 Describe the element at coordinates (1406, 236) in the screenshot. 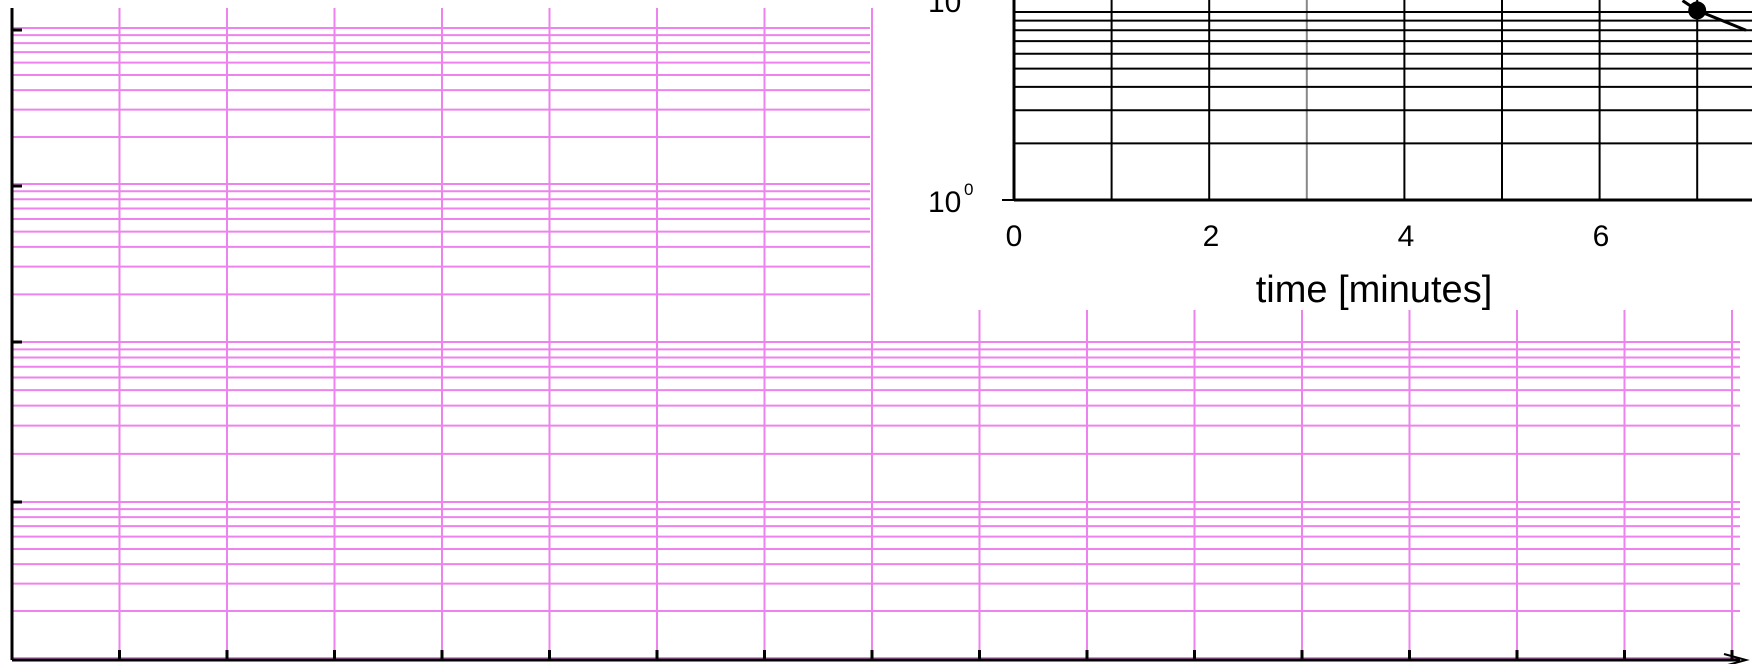

I see `x-tick-label-4: 4` at that location.